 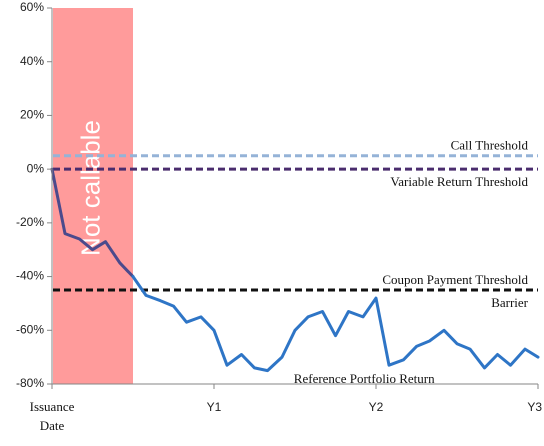 I want to click on not-callable-label: Not callable, so click(x=90, y=188).